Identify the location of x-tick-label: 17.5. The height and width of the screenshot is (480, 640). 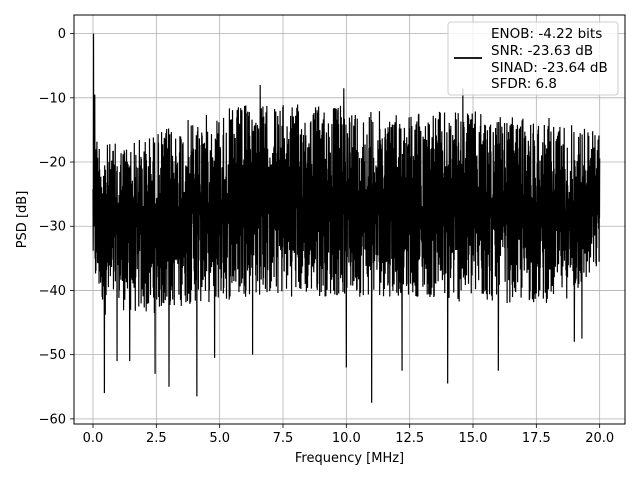
(536, 438).